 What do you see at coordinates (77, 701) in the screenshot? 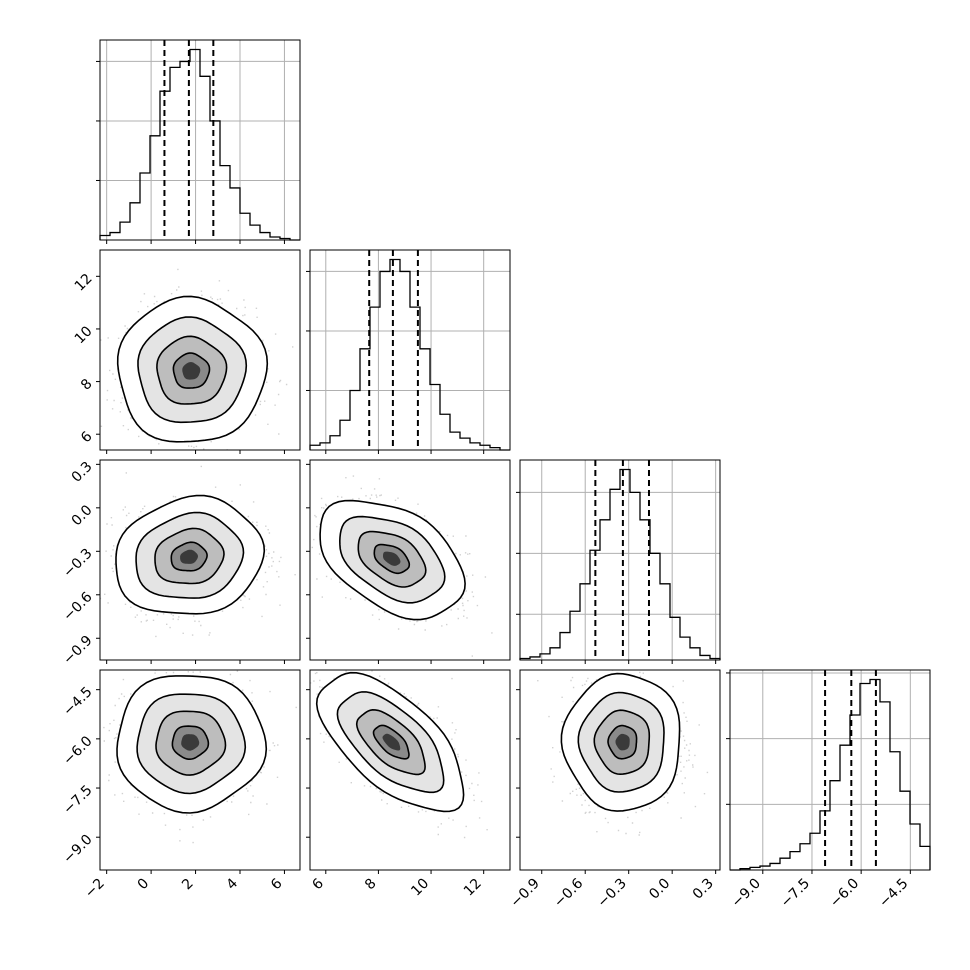
I see `y-tick-label: −4.5` at bounding box center [77, 701].